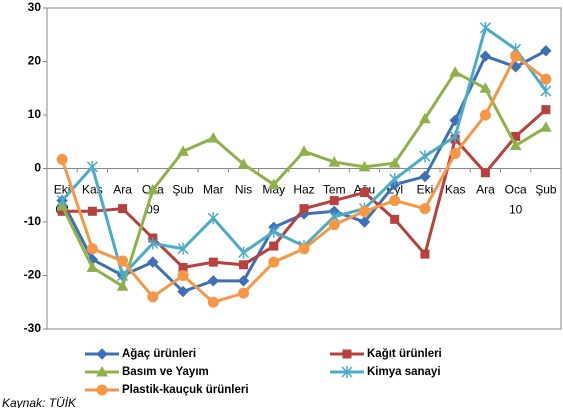  Describe the element at coordinates (35, 61) in the screenshot. I see `y-tick-label: 20` at that location.